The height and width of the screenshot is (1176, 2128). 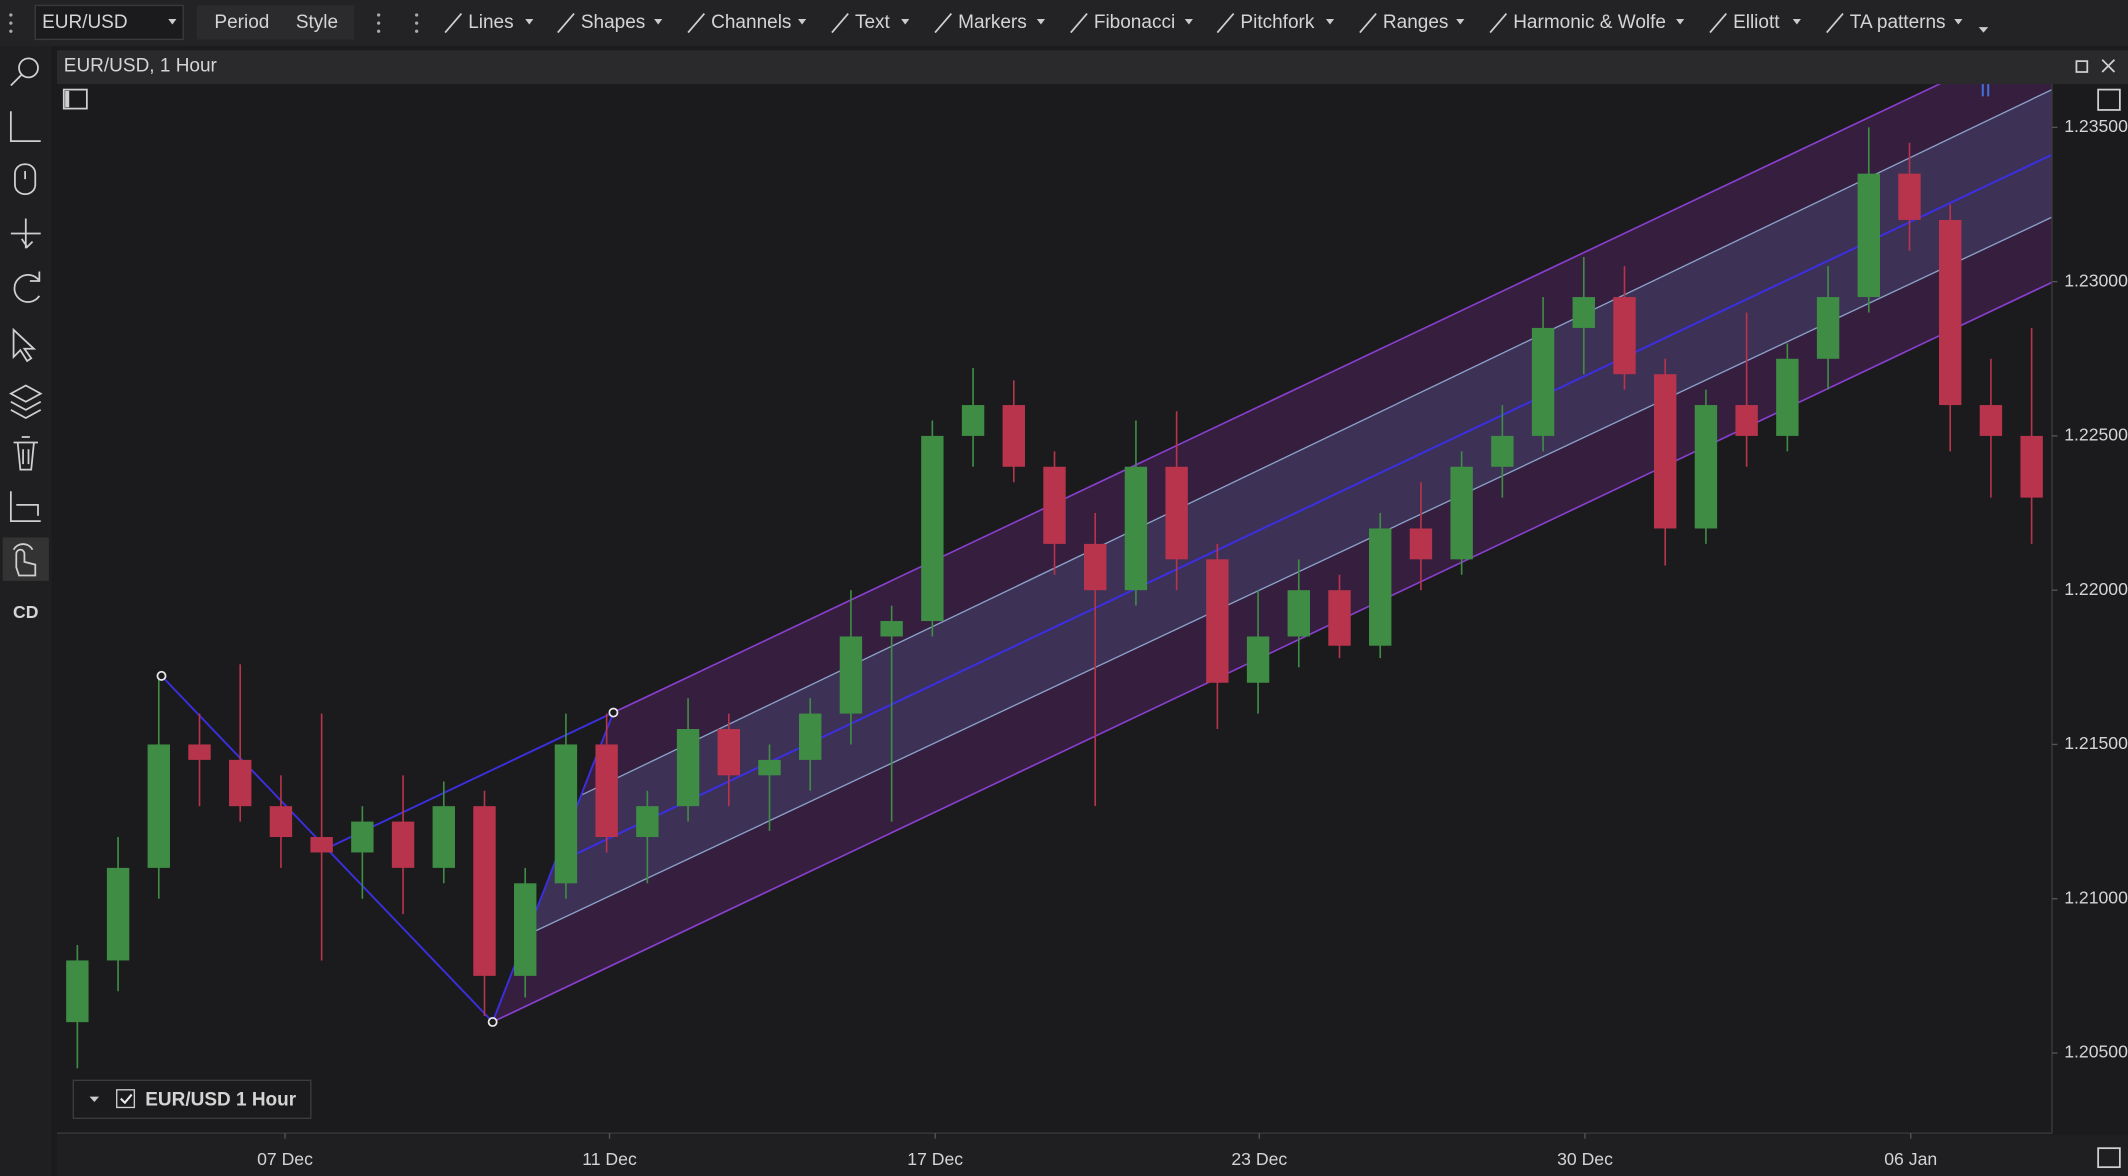 I want to click on x-tick-label: 11 Dec, so click(x=609, y=1159).